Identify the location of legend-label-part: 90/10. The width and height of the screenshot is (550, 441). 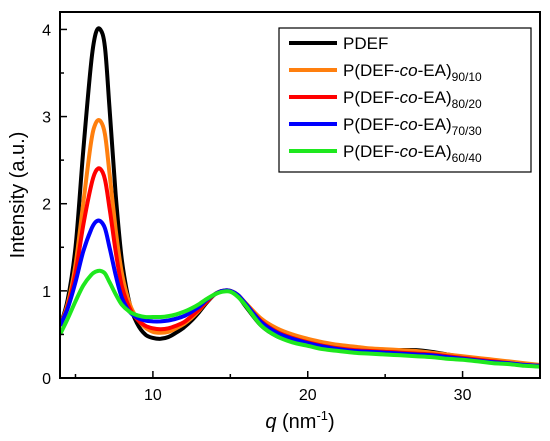
(467, 77).